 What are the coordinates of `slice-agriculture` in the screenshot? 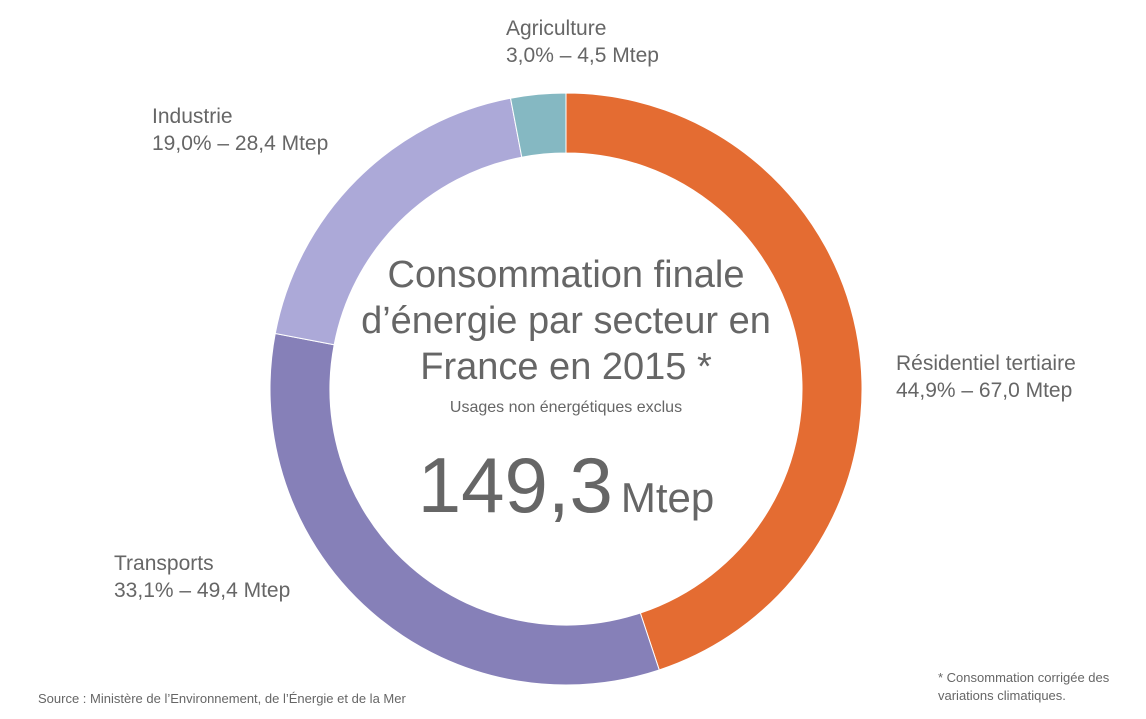 It's located at (538, 125).